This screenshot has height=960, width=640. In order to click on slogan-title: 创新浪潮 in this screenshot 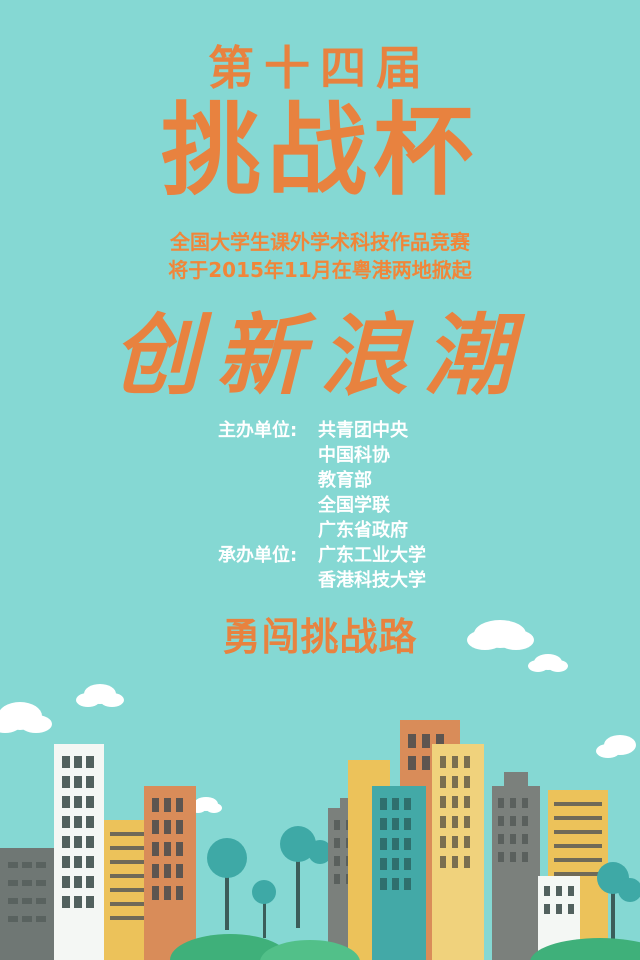, I will do `click(319, 355)`.